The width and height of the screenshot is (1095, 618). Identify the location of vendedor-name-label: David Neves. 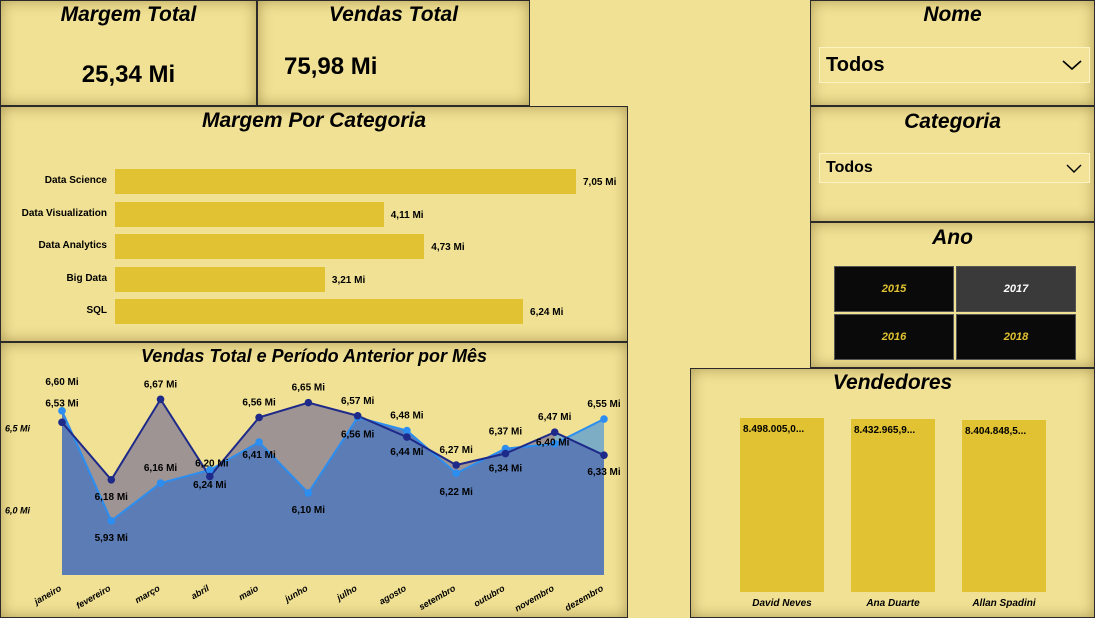
(782, 603).